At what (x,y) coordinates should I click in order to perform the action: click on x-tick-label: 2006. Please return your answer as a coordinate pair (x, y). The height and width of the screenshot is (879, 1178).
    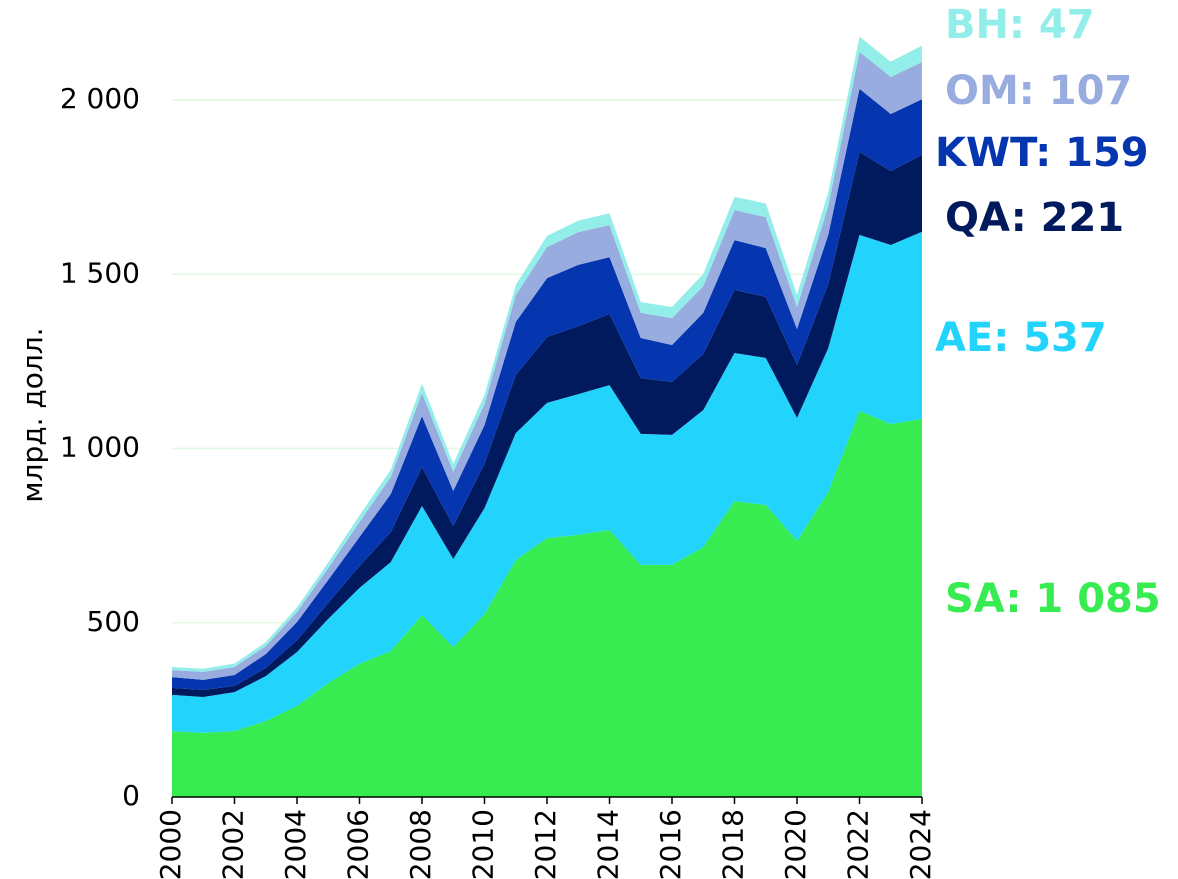
    Looking at the image, I should click on (358, 844).